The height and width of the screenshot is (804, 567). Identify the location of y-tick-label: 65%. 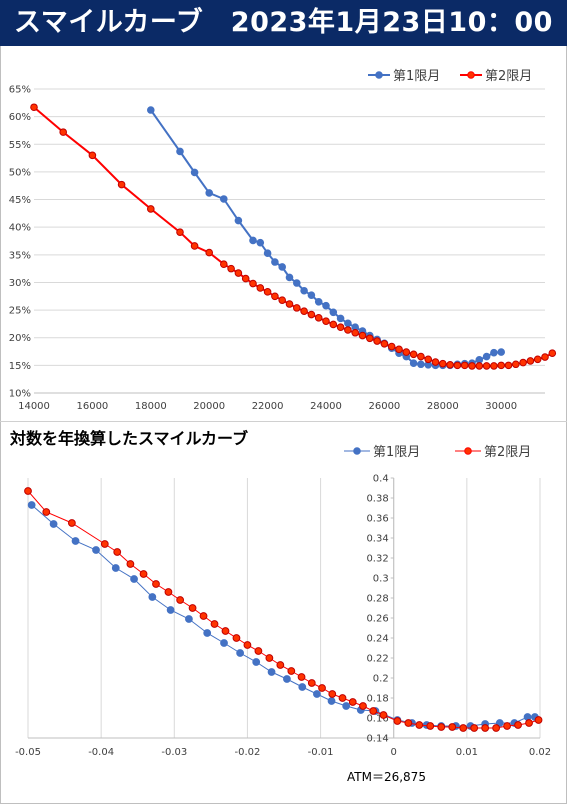
(20, 90).